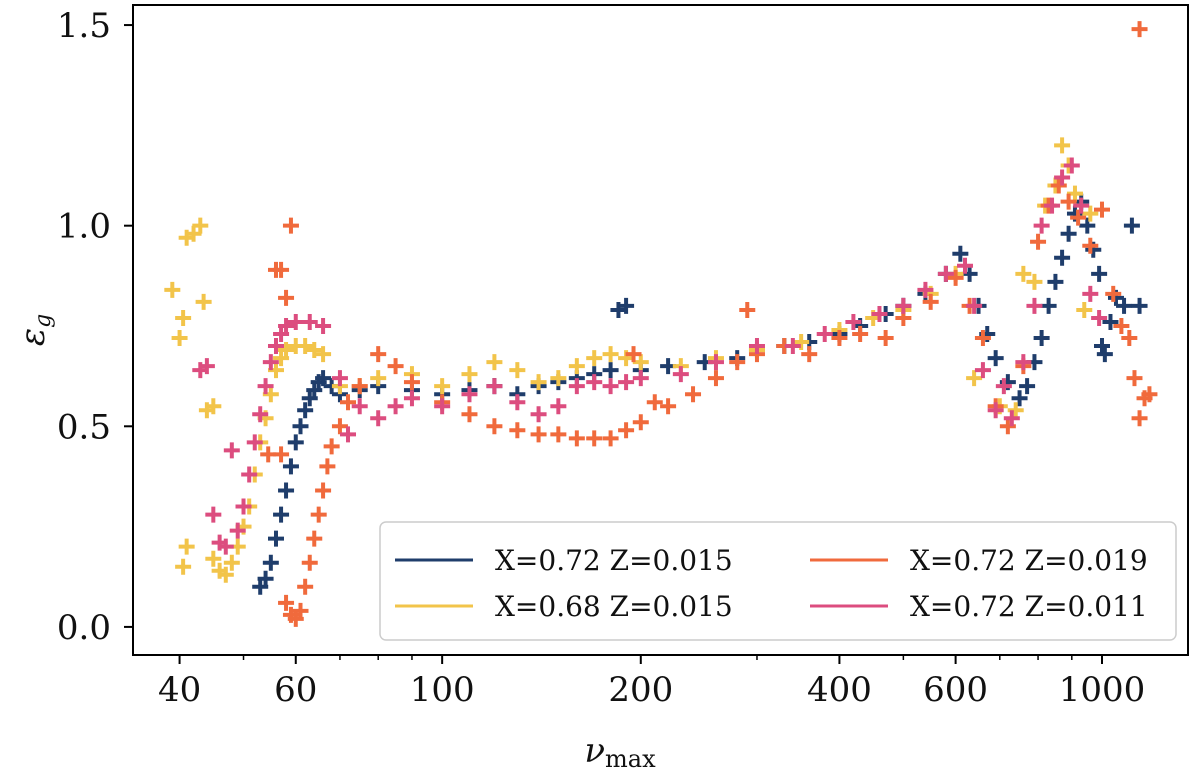  What do you see at coordinates (43, 321) in the screenshot?
I see `y-axis-label-sub: g` at bounding box center [43, 321].